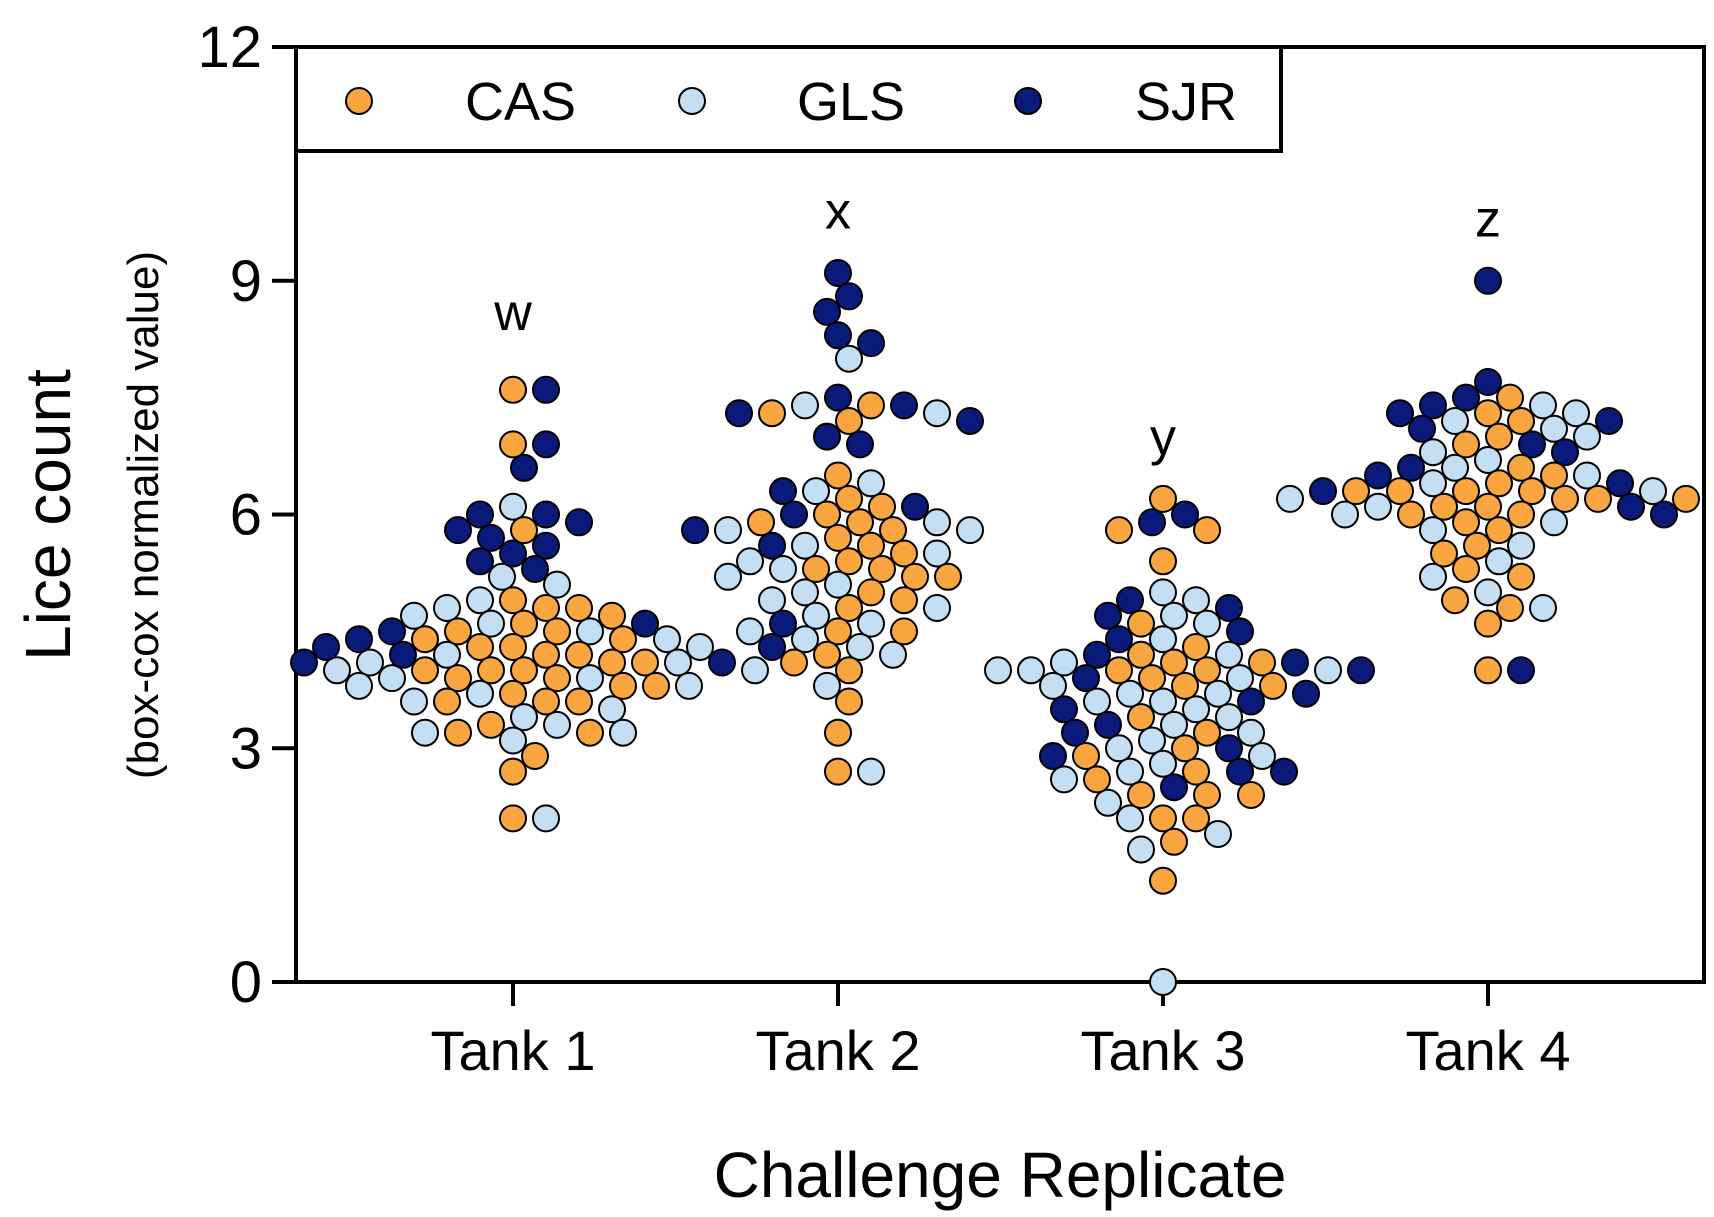  What do you see at coordinates (520, 102) in the screenshot?
I see `legend-label-cas: CAS` at bounding box center [520, 102].